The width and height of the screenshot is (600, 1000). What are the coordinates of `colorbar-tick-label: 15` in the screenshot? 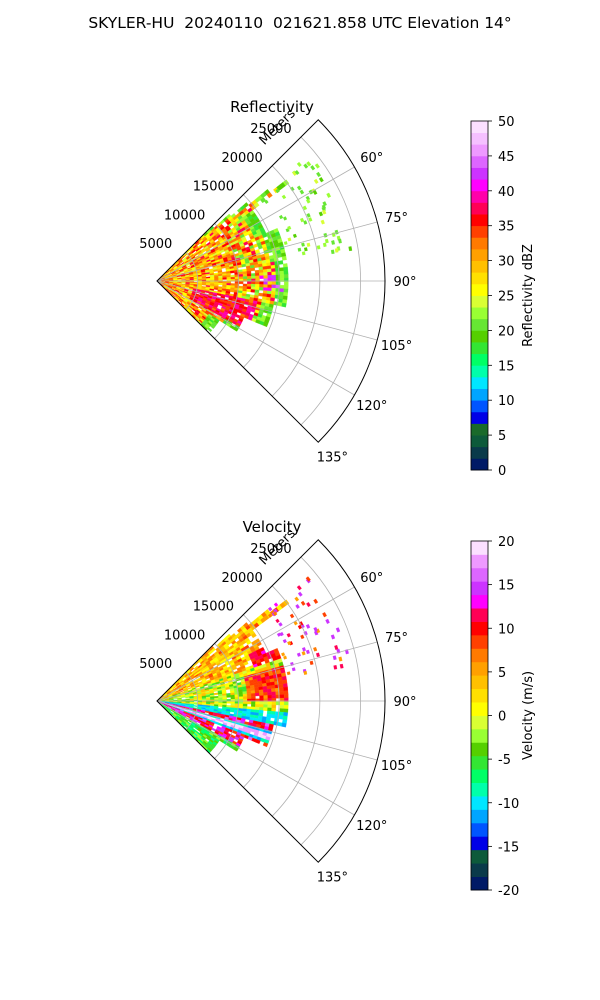 It's located at (506, 586).